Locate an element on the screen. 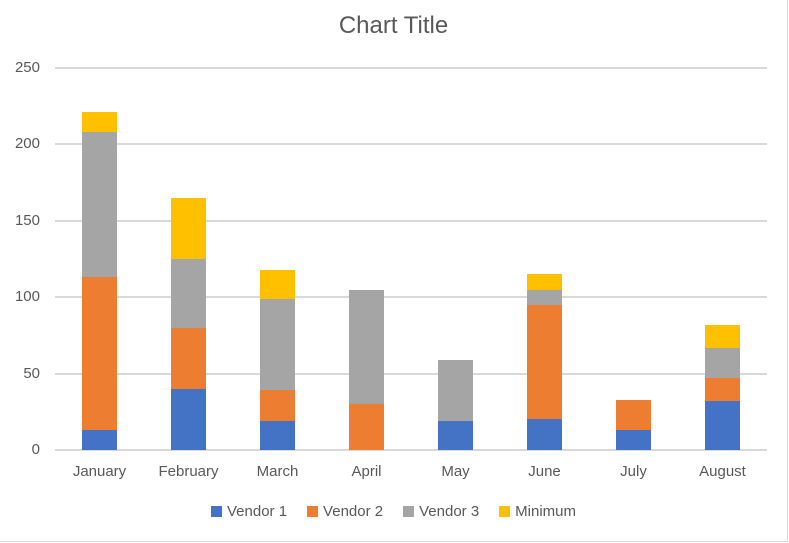 The image size is (789, 543). x-tick-label: May is located at coordinates (455, 471).